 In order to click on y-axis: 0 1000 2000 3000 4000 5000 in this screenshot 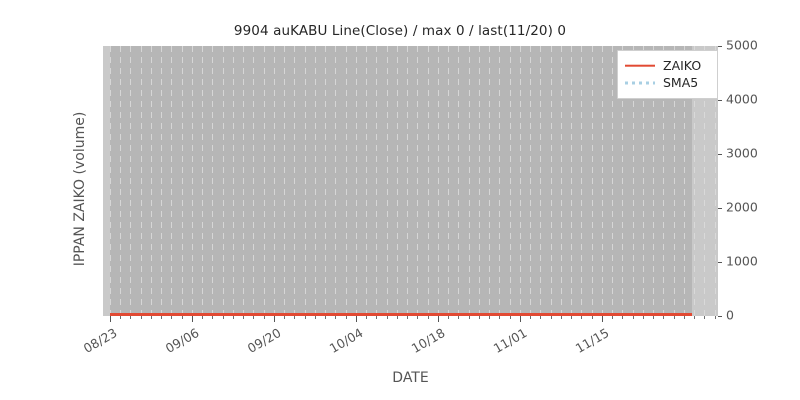, I will do `click(758, 180)`.